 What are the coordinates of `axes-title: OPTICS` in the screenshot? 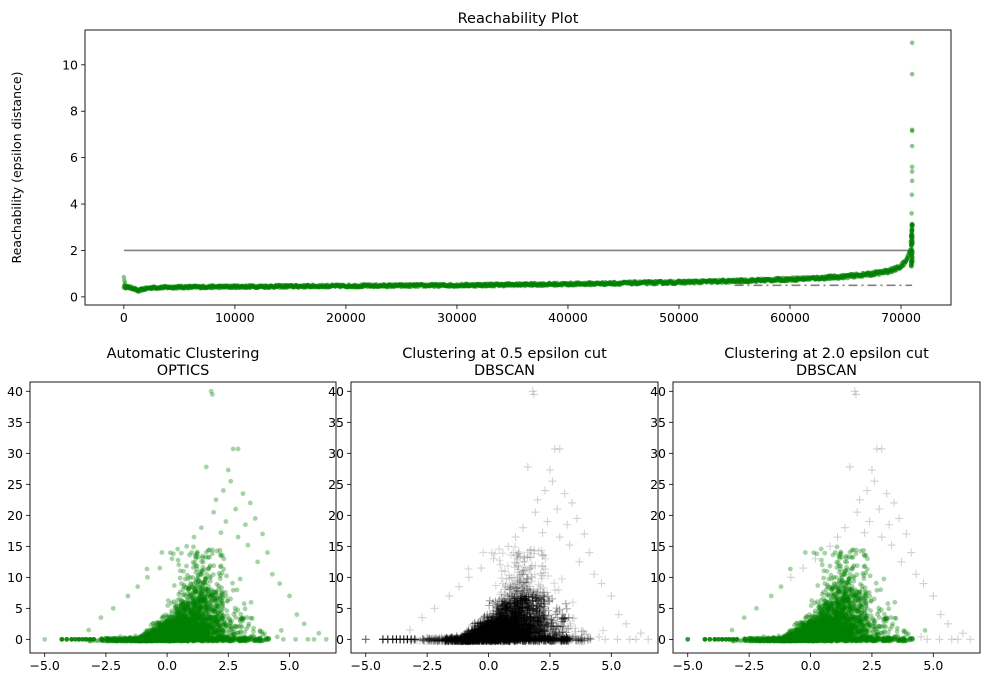 It's located at (183, 371).